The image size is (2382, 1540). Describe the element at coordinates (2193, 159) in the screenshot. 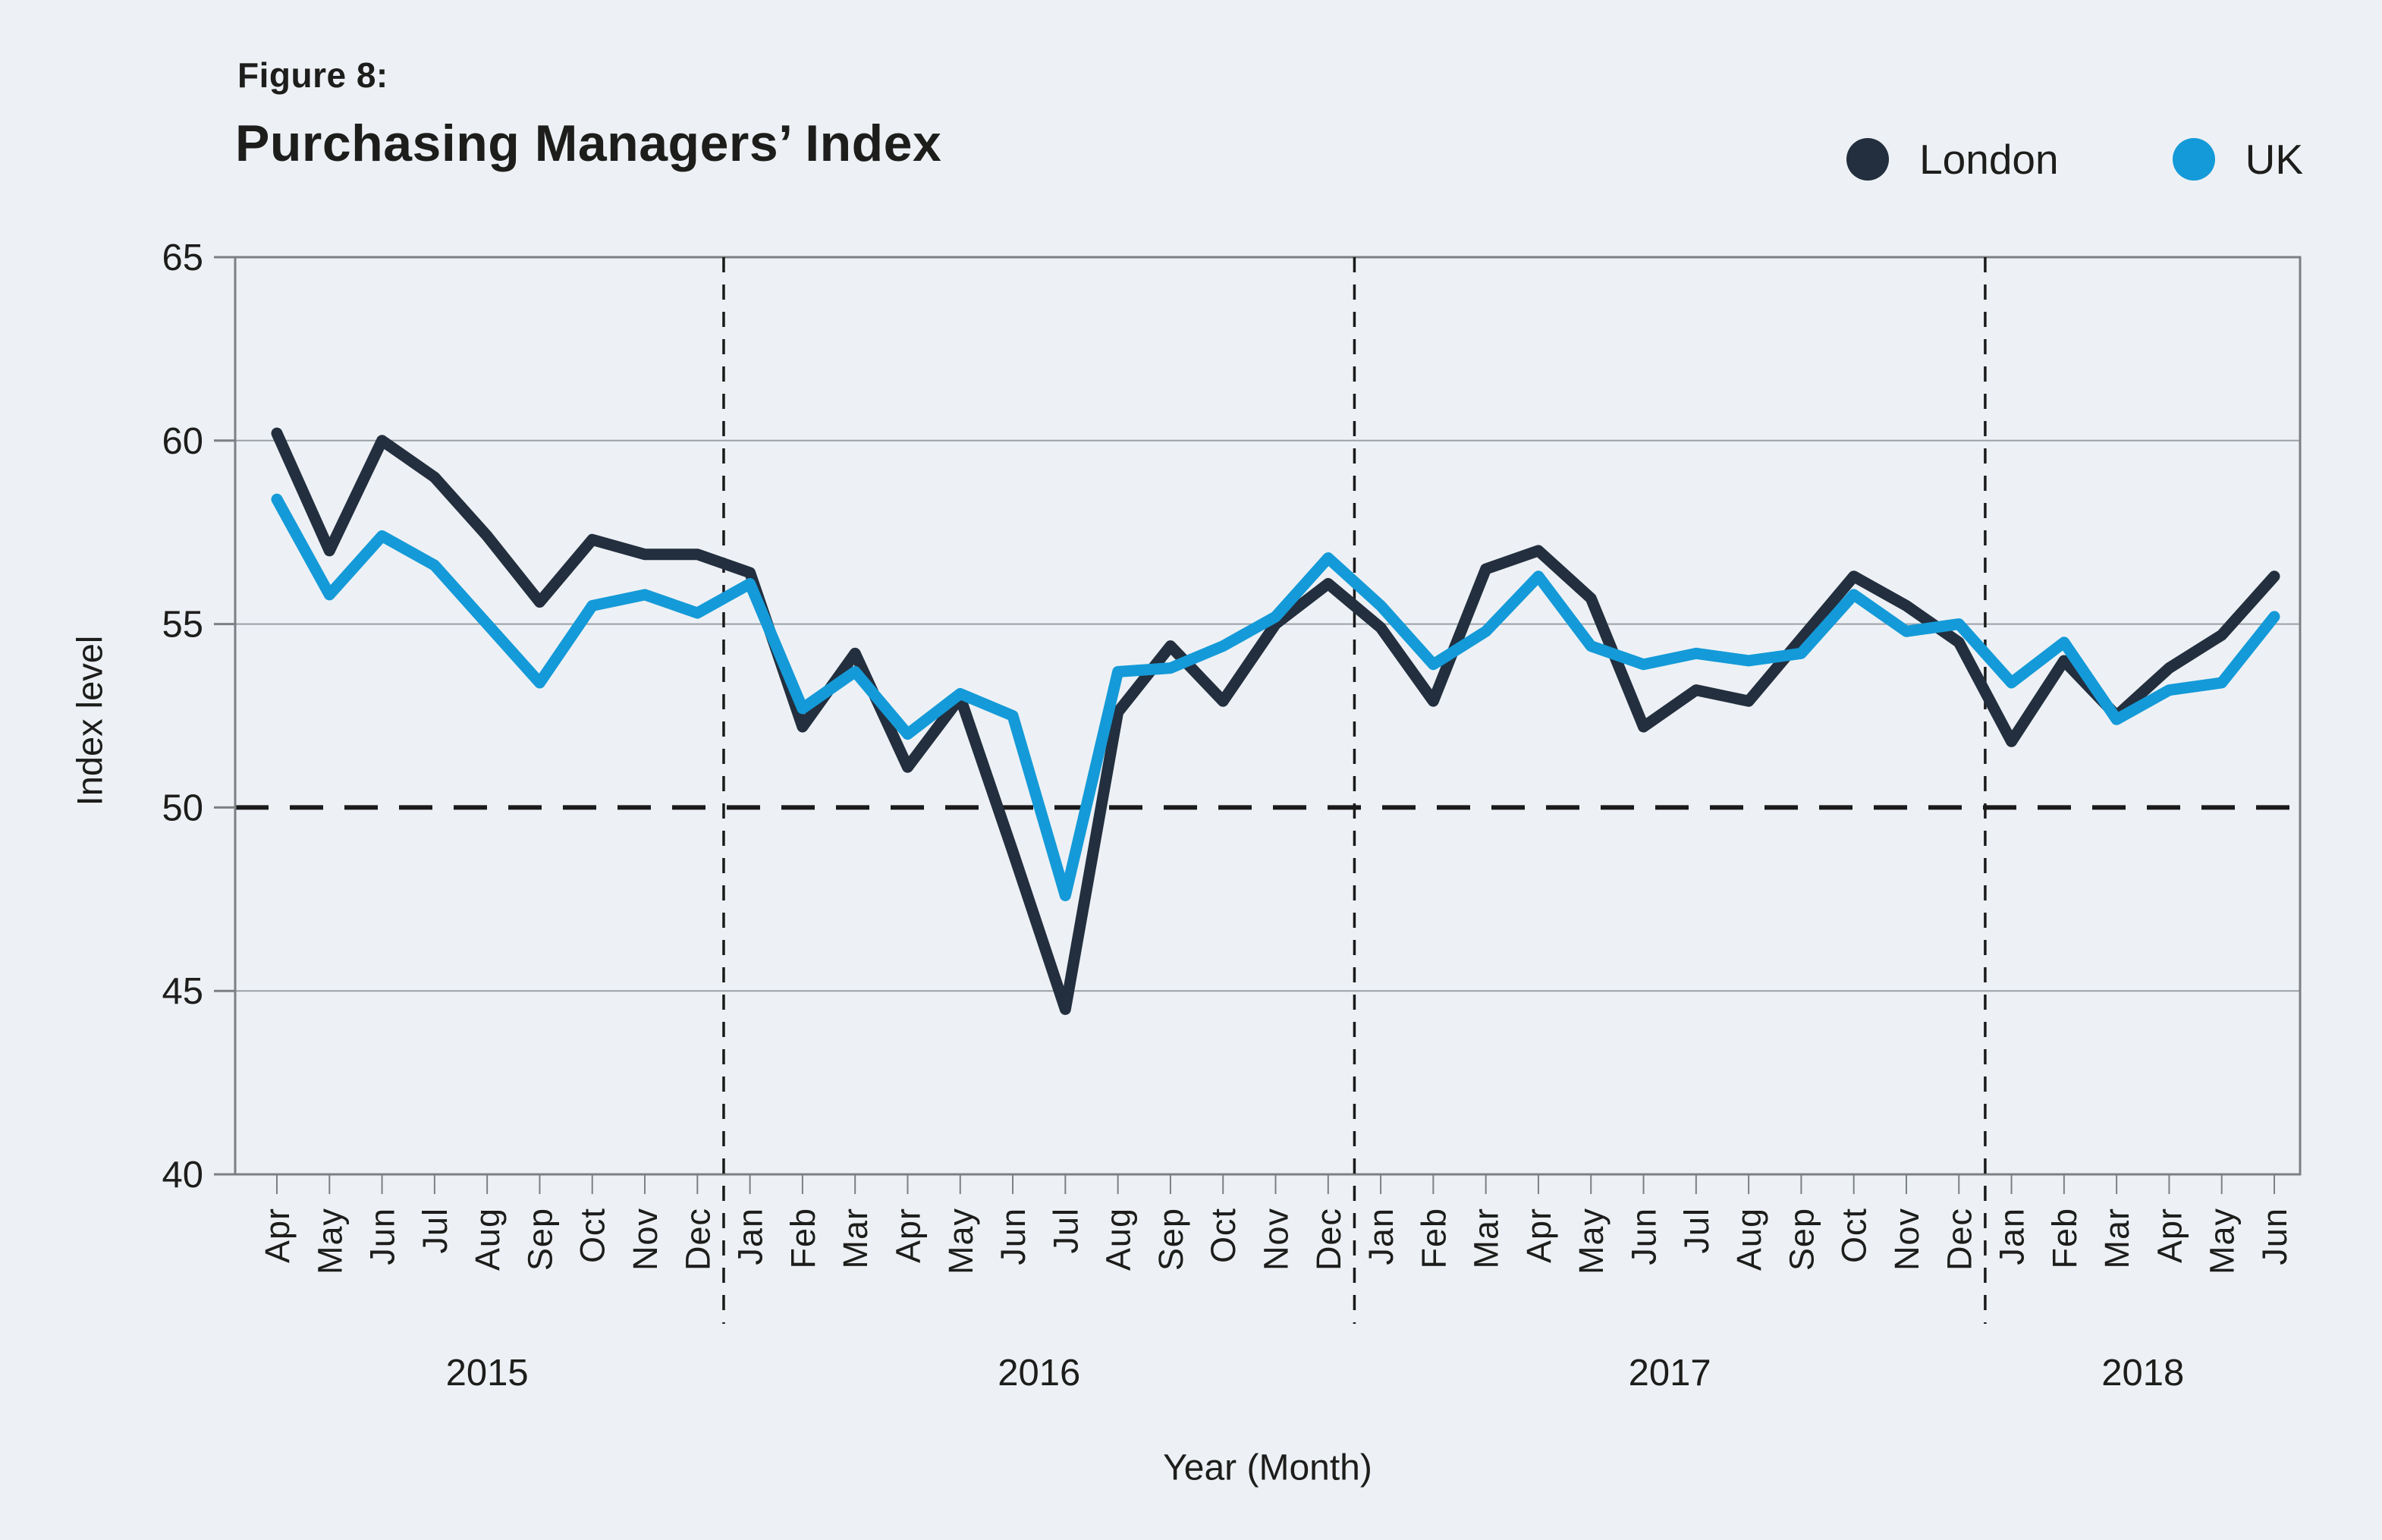

I see `uk-series-swatch` at that location.